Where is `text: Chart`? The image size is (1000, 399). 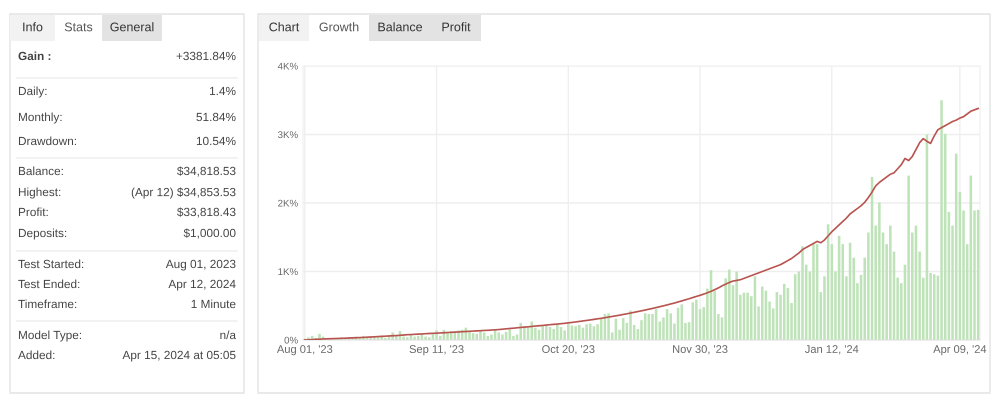
text: Chart is located at coordinates (284, 27).